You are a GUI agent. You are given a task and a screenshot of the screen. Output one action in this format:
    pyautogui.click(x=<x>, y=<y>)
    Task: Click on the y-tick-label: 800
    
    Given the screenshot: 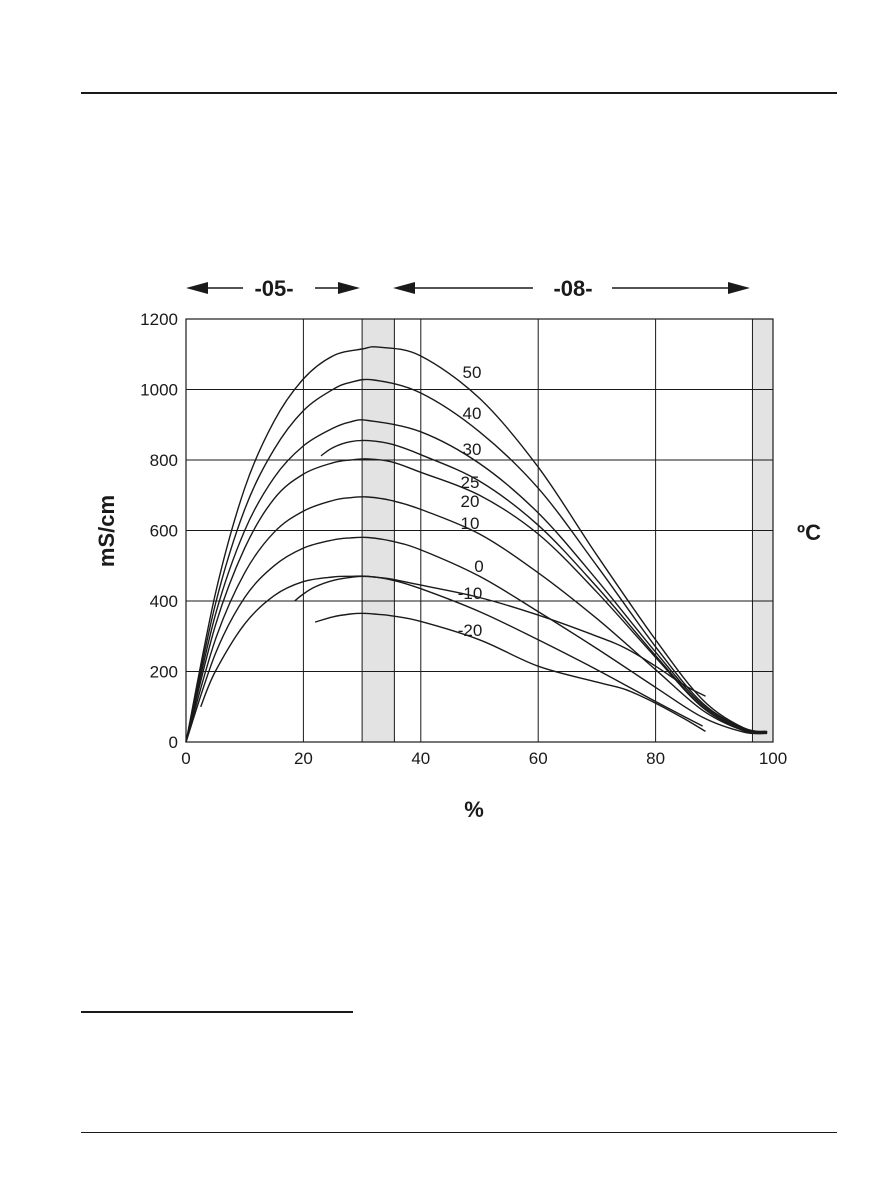 What is the action you would take?
    pyautogui.click(x=164, y=460)
    